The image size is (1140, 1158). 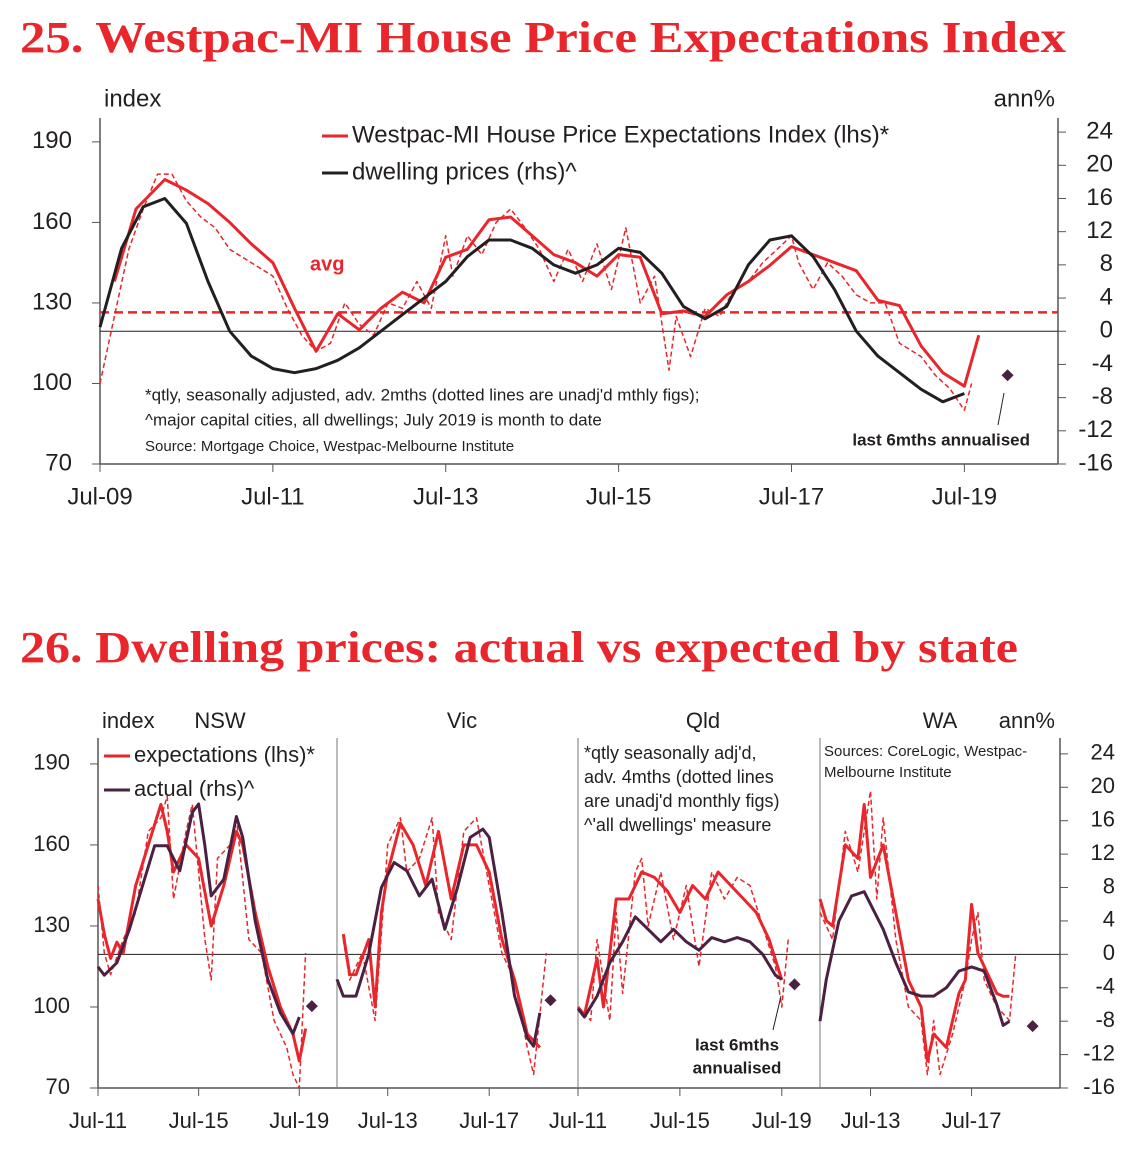 I want to click on legend-label: dwelling prices (rhs)^, so click(x=464, y=171).